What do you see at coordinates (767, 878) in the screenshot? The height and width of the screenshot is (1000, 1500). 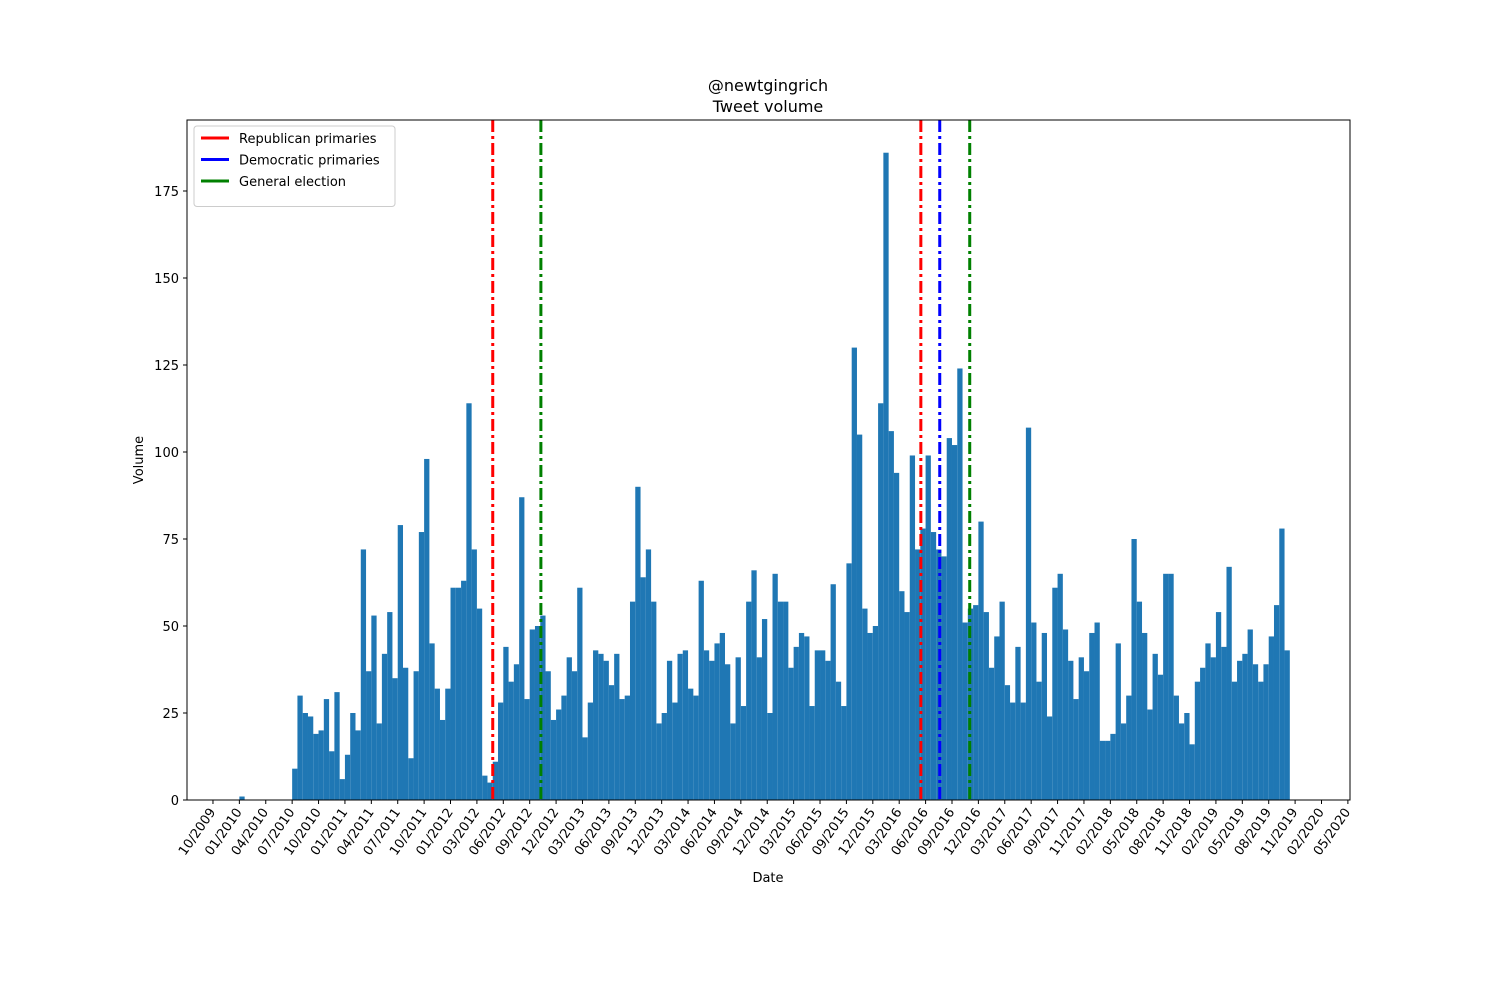 I see `x-axis-label: Date` at bounding box center [767, 878].